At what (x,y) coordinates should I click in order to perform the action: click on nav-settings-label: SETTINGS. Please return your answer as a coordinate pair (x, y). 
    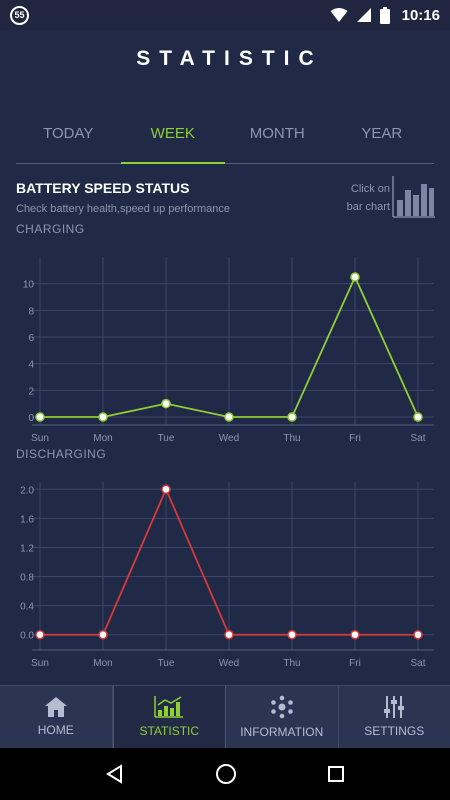
    Looking at the image, I should click on (394, 731).